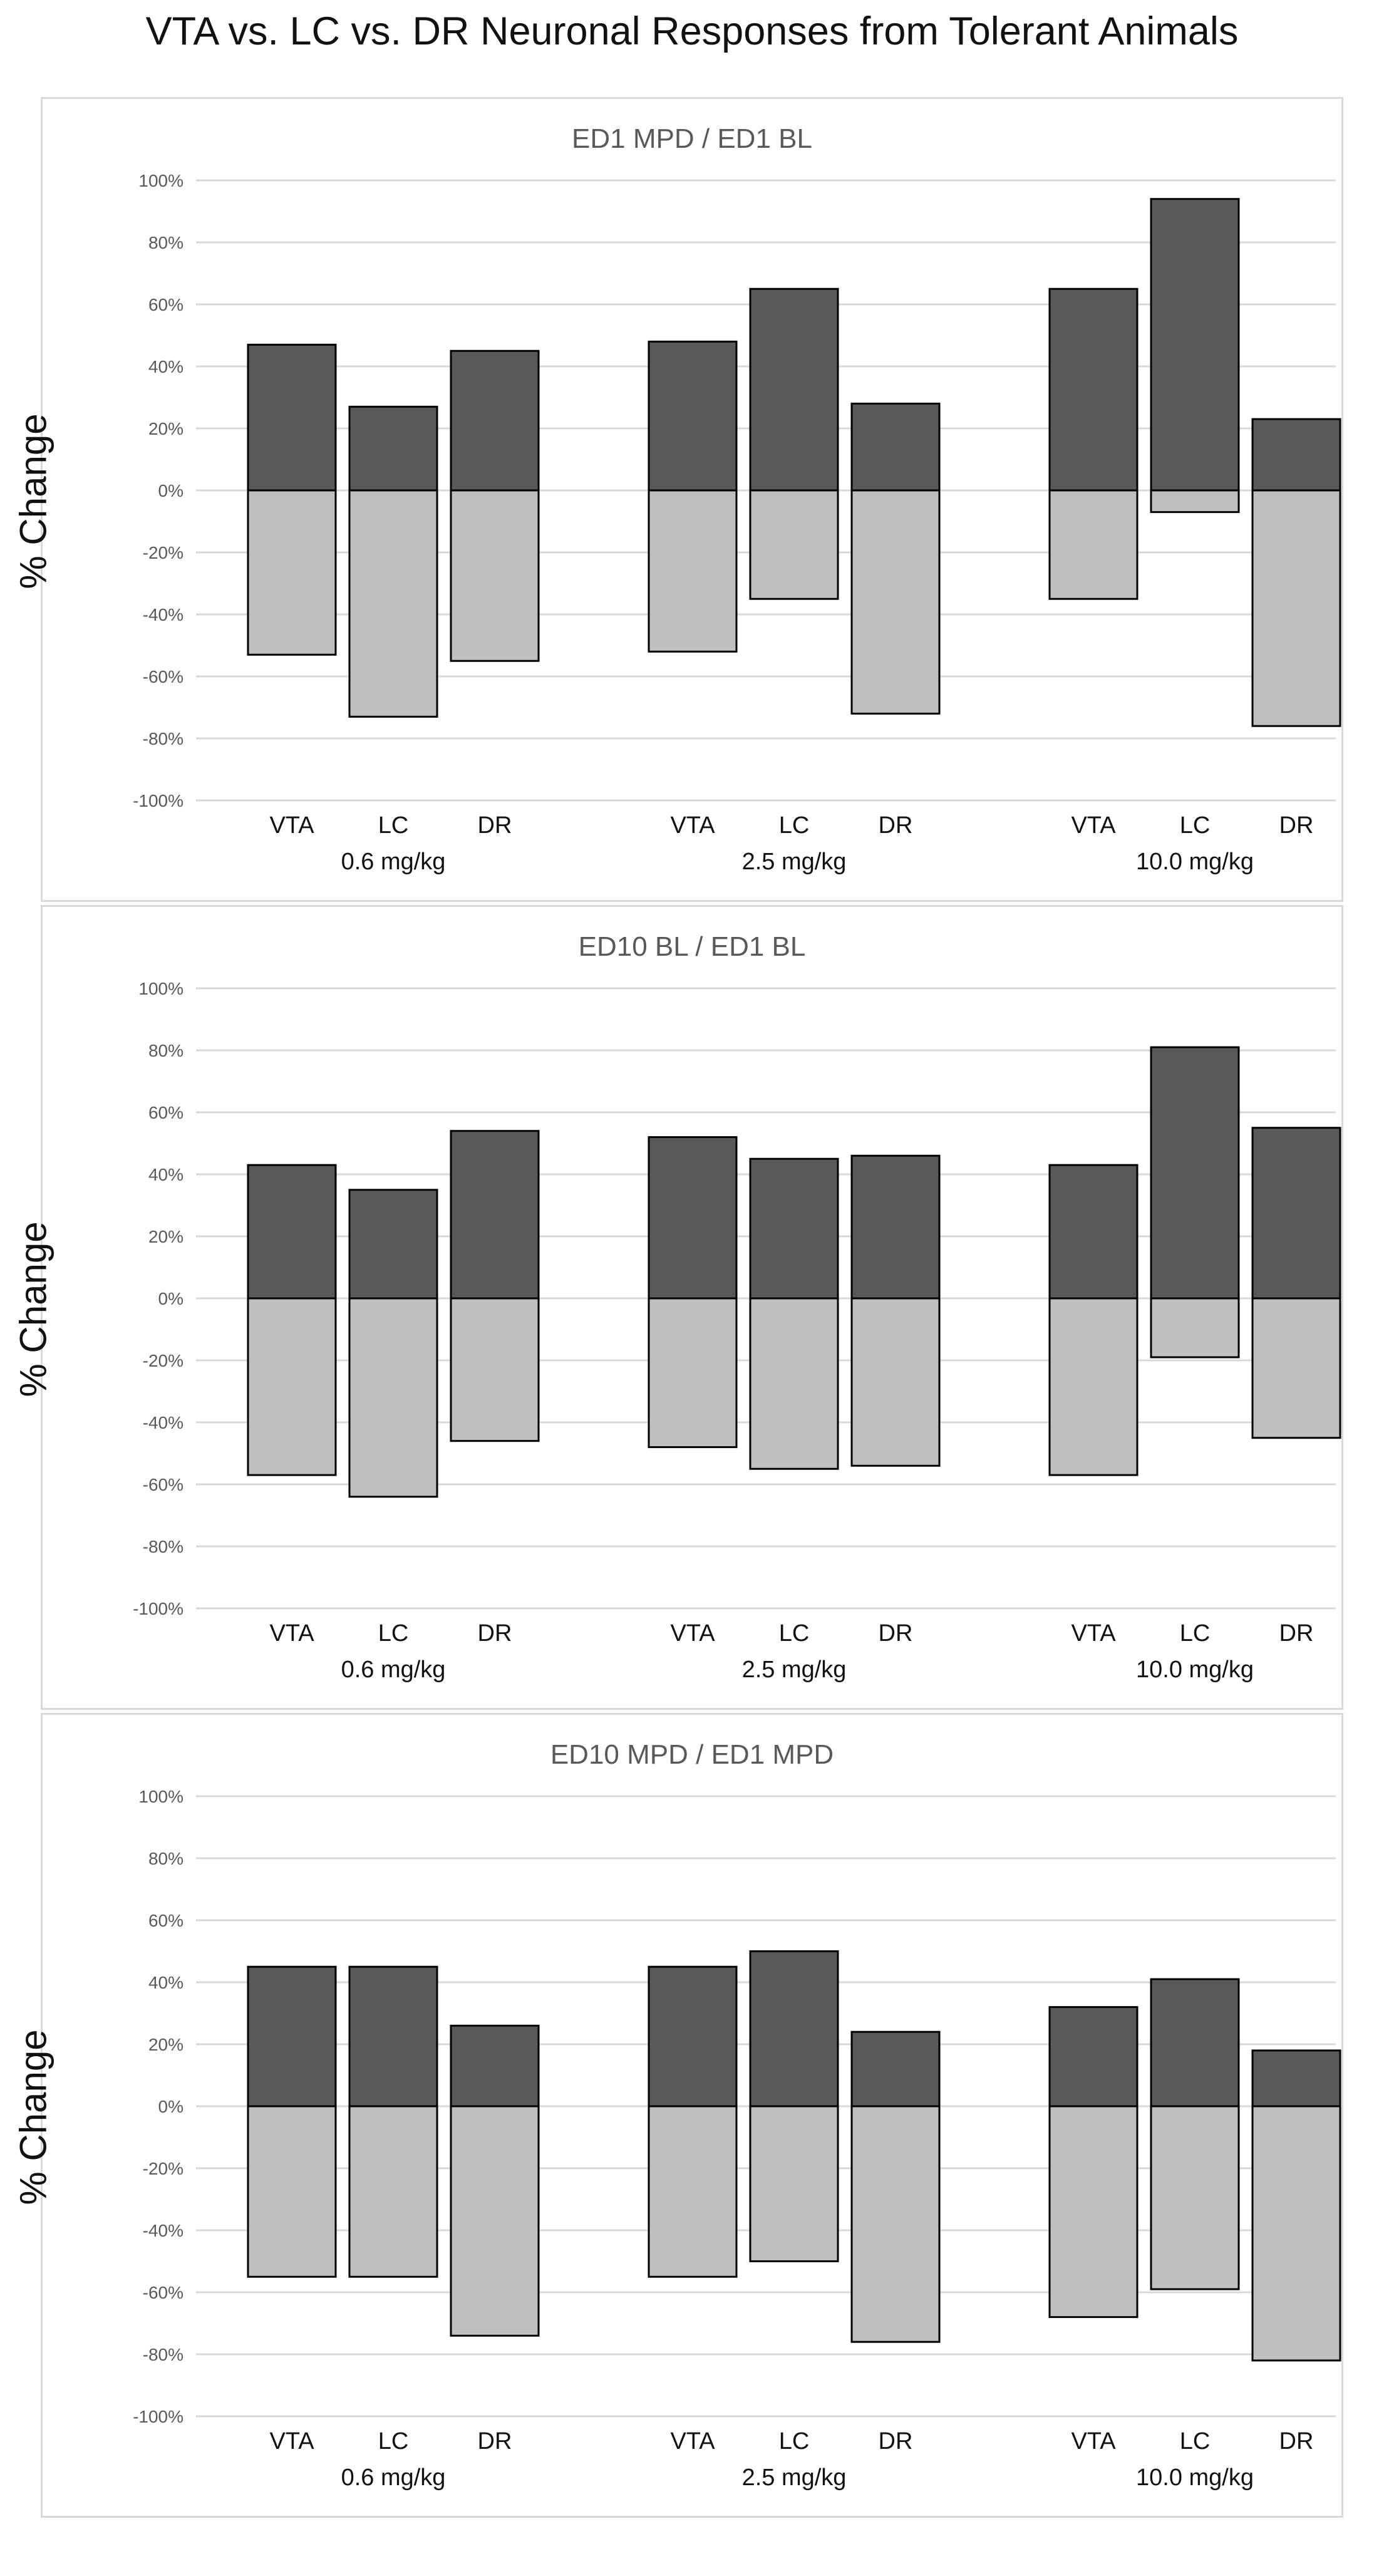 Image resolution: width=1384 pixels, height=2576 pixels. What do you see at coordinates (160, 180) in the screenshot?
I see `y-tick-label: 100%` at bounding box center [160, 180].